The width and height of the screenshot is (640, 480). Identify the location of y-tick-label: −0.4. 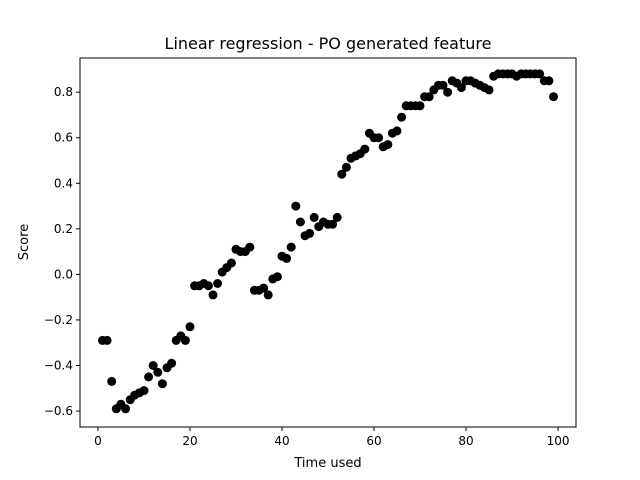
(58, 366).